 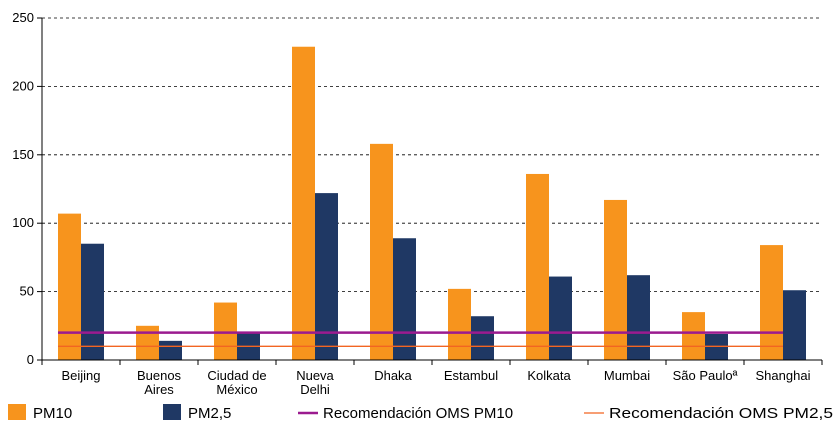 What do you see at coordinates (159, 389) in the screenshot?
I see `x-category-label: Aires` at bounding box center [159, 389].